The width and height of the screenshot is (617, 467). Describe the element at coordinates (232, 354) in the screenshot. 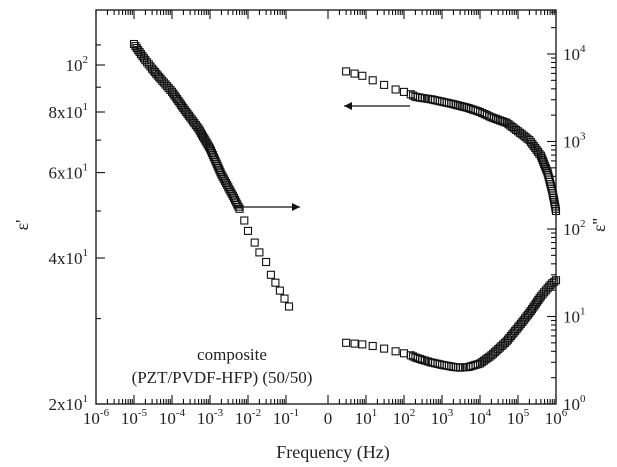

I see `annotation-line-1: composite` at that location.